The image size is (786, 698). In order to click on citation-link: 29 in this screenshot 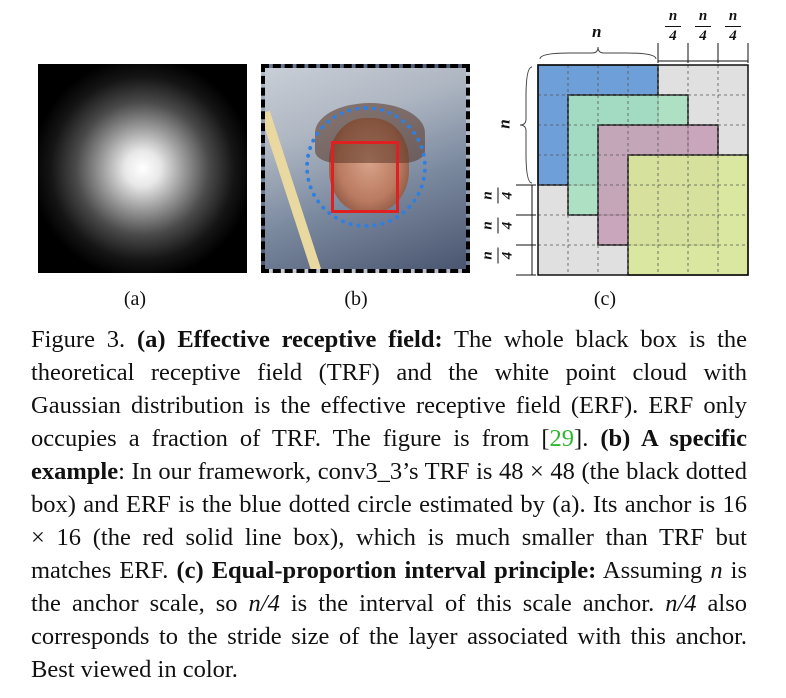, I will do `click(562, 438)`.